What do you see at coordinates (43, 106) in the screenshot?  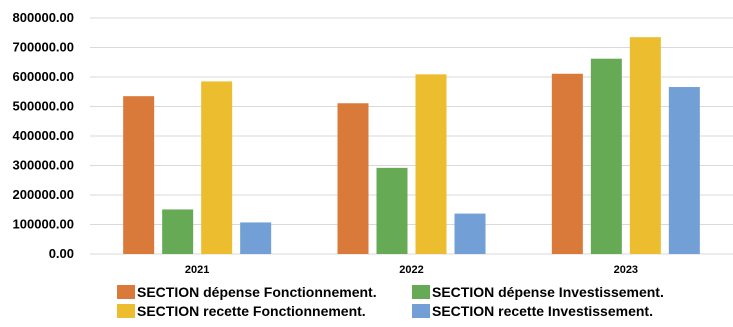 I see `y-tick-label: 500000.00` at bounding box center [43, 106].